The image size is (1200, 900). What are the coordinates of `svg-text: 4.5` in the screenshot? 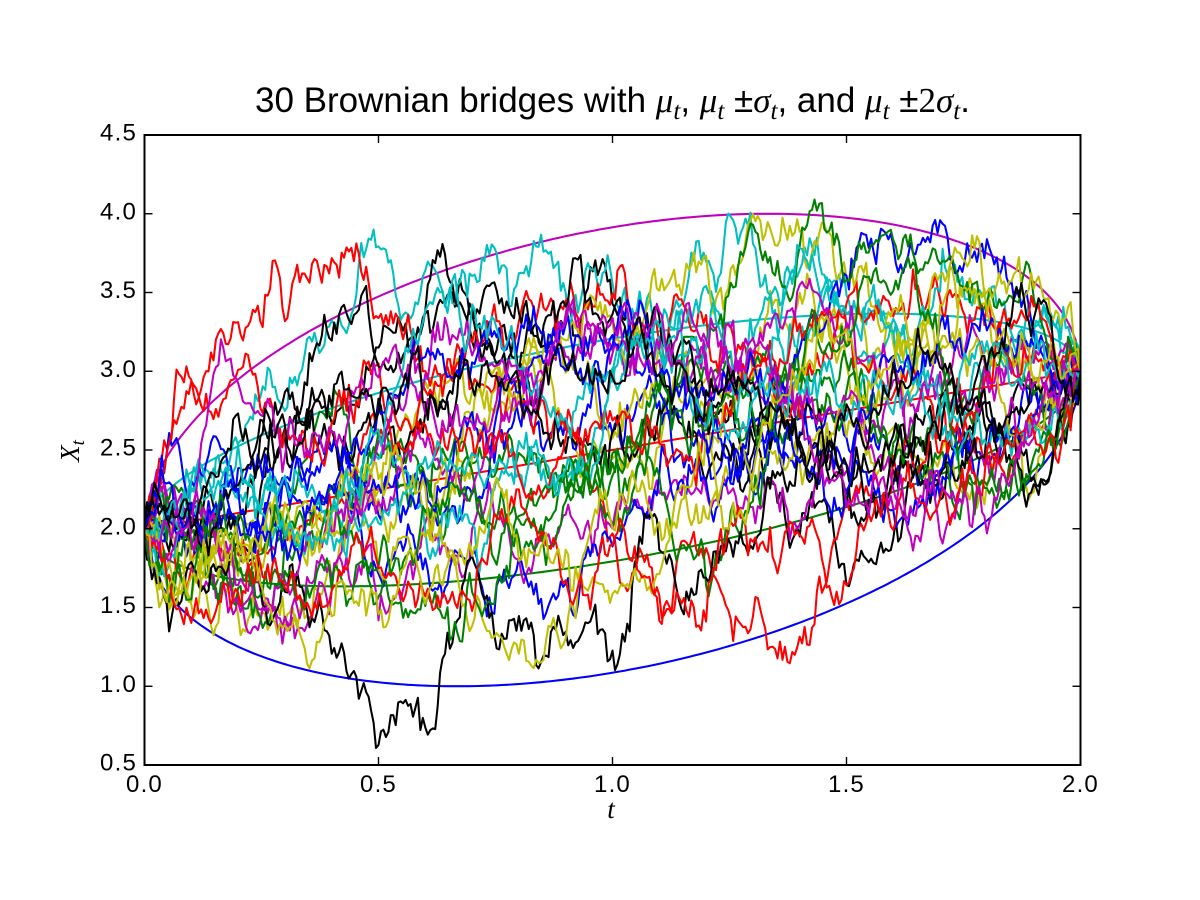 It's located at (118, 133).